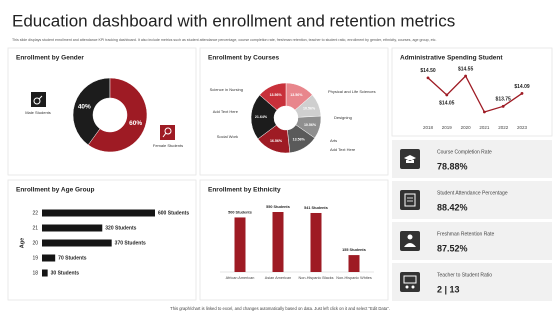 Image resolution: width=560 pixels, height=315 pixels. Describe the element at coordinates (354, 278) in the screenshot. I see `x-tick-label: Non-Hispanic Whites` at that location.